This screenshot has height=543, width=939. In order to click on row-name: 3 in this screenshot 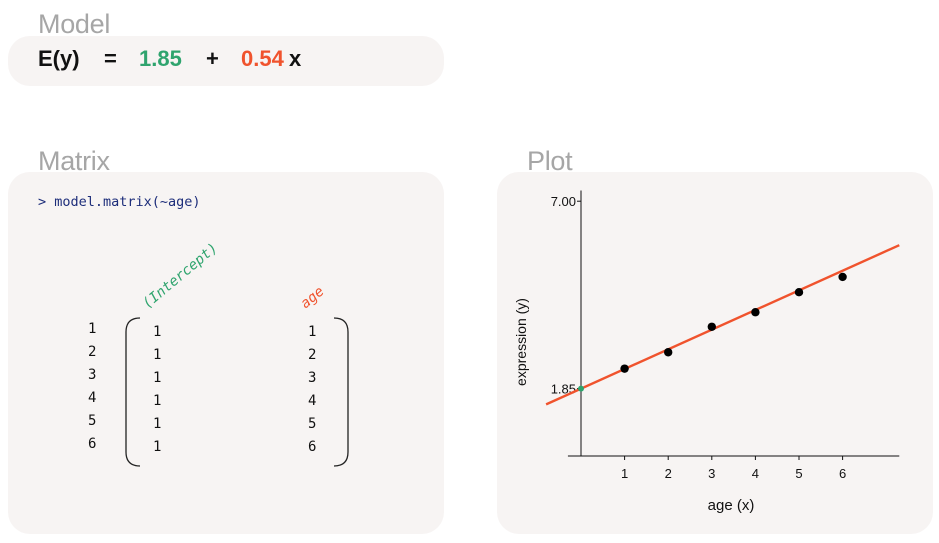, I will do `click(92, 375)`.